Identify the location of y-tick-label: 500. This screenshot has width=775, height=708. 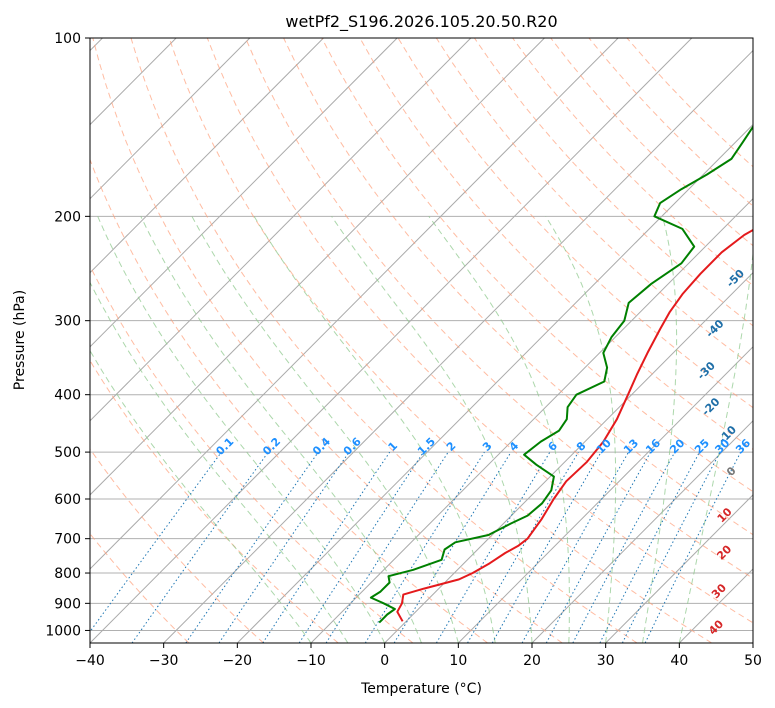
(67, 453).